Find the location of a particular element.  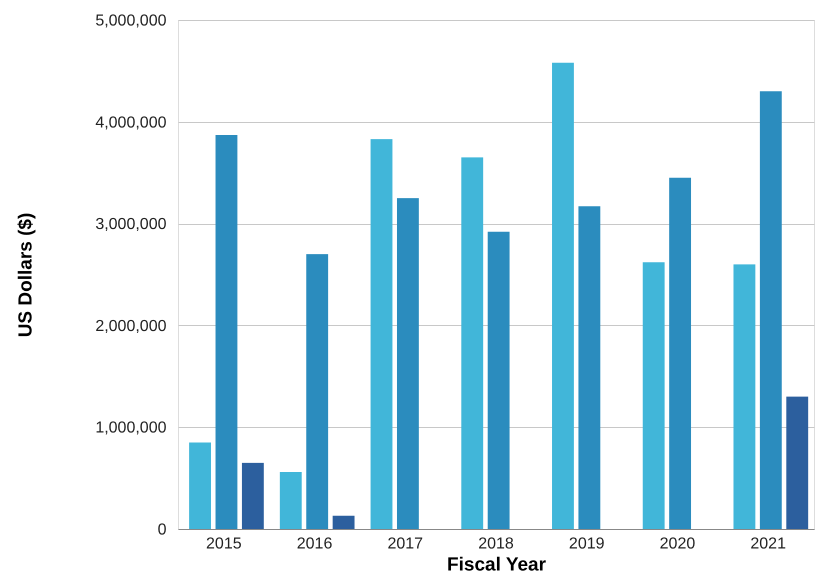

y-tick-label: 1,000,000 is located at coordinates (131, 428).